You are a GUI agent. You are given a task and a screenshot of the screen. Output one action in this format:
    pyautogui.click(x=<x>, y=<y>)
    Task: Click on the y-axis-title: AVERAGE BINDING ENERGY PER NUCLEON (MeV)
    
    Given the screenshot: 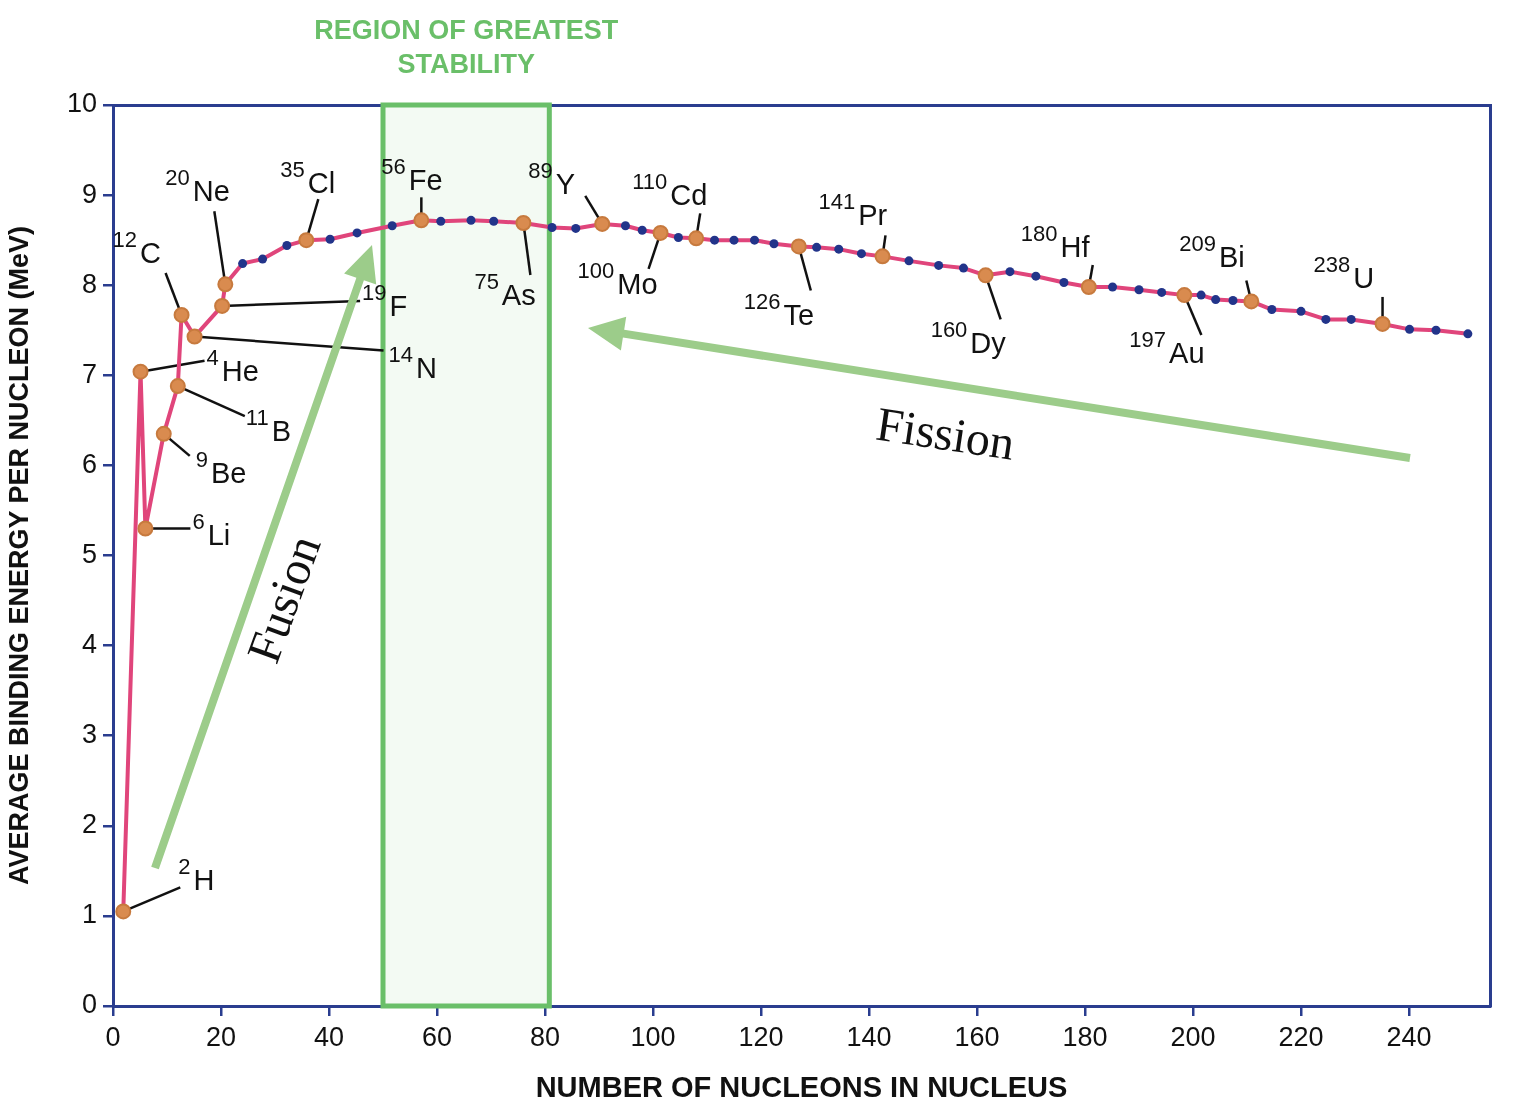 What is the action you would take?
    pyautogui.click(x=18, y=555)
    